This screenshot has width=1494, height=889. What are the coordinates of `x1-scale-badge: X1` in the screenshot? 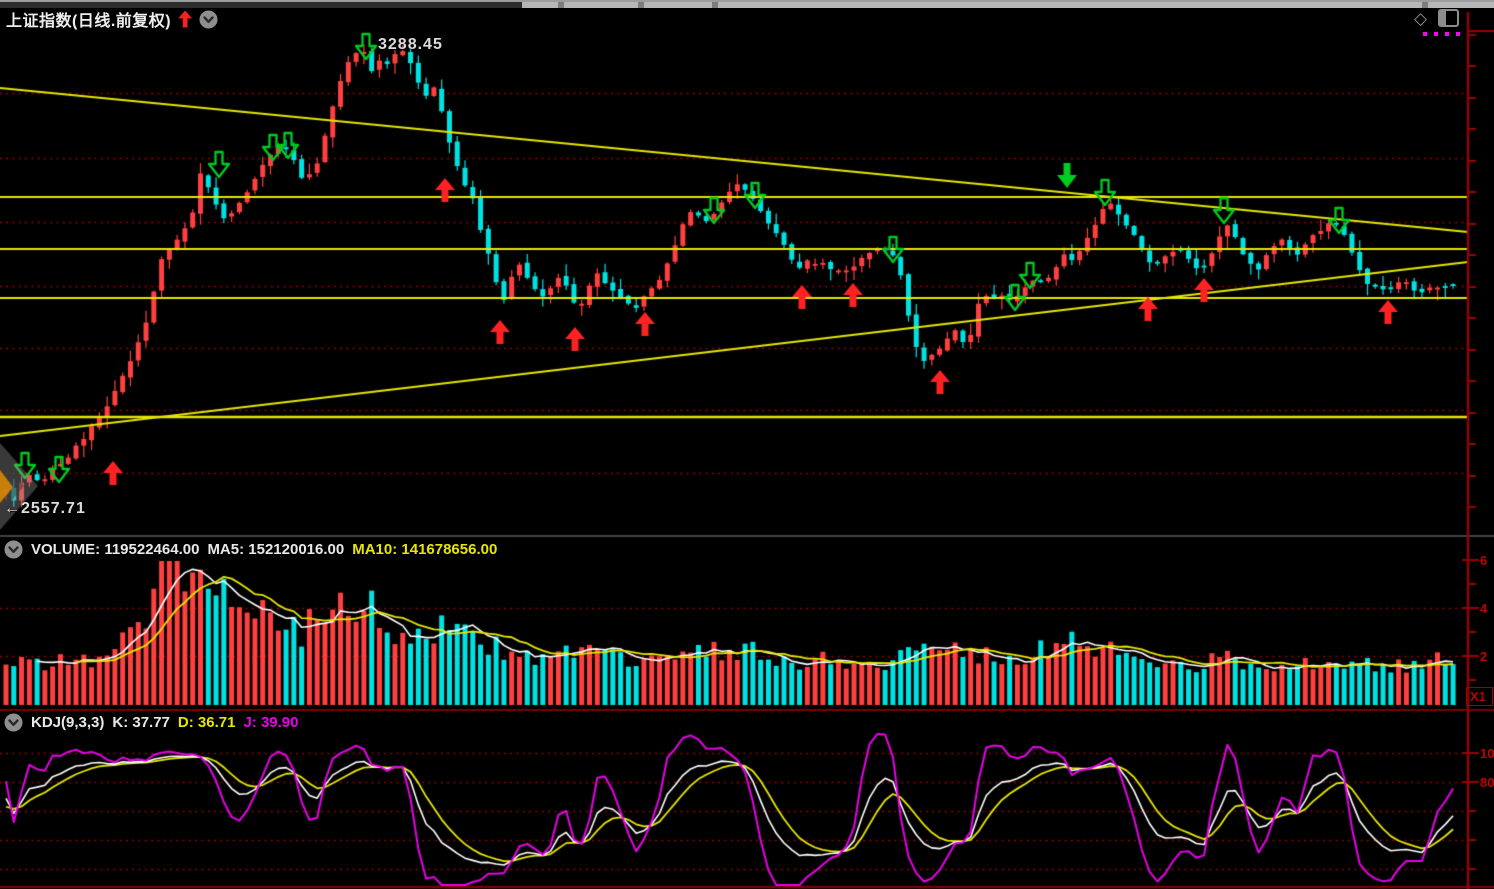 It's located at (1479, 696).